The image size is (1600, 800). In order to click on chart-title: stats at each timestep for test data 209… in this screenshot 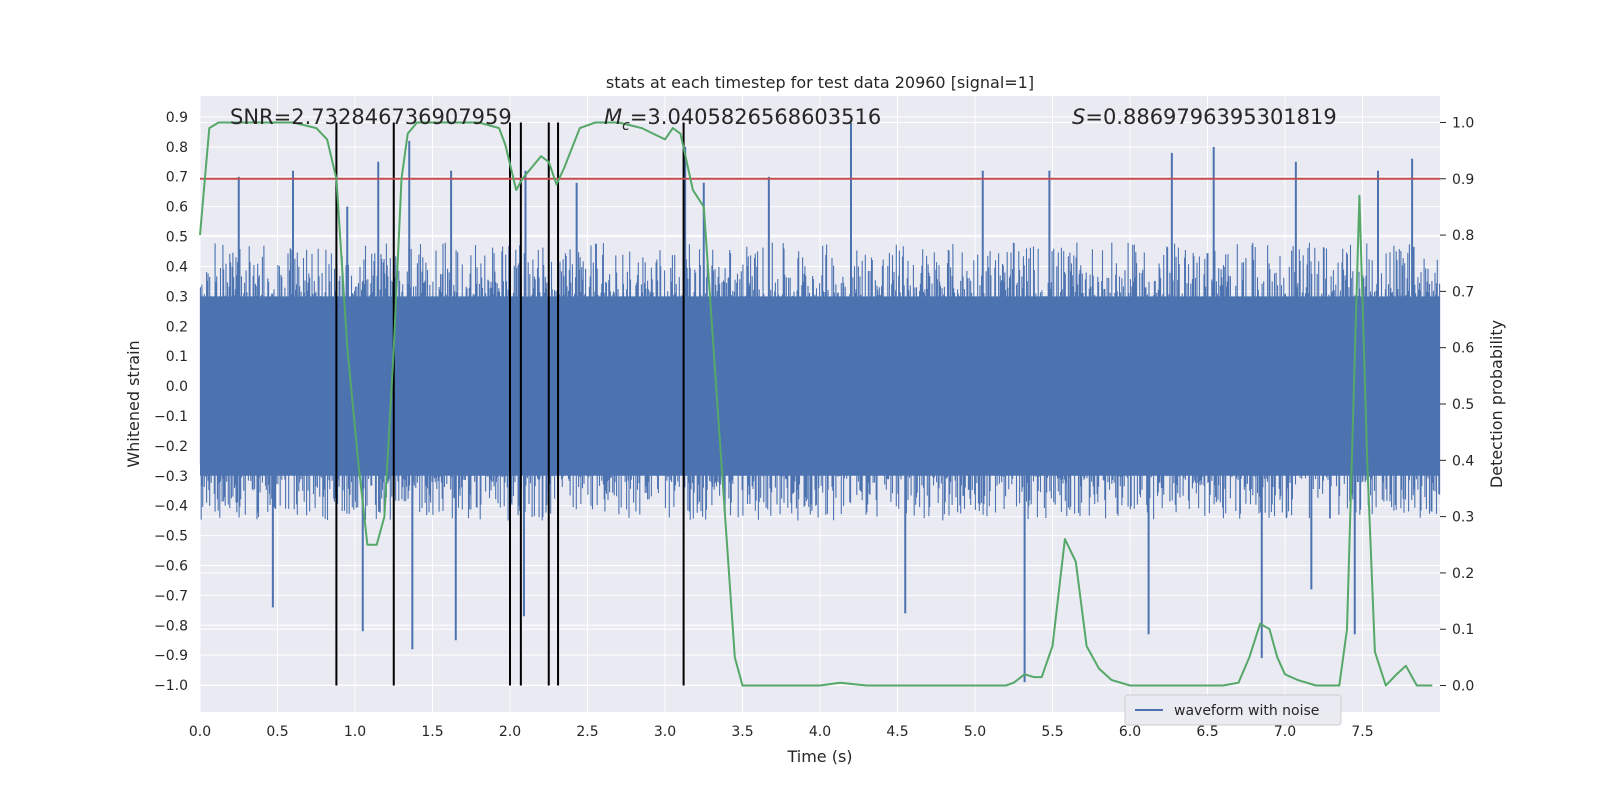, I will do `click(820, 82)`.